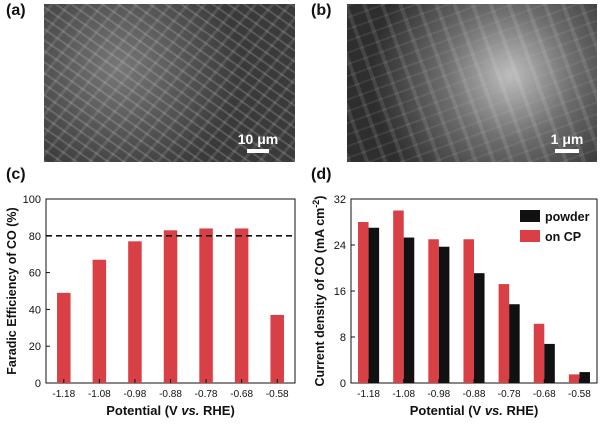 This screenshot has height=425, width=600. Describe the element at coordinates (567, 151) in the screenshot. I see `scale-line-b` at that location.